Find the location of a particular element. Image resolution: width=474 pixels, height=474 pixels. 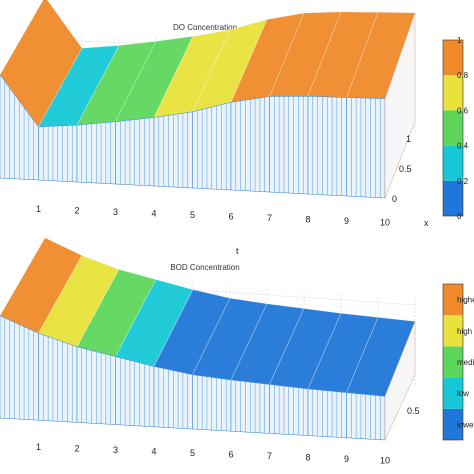

bod-x-tick-labels: 1 2 3 4 5 6 7 8 9 10 is located at coordinates (213, 454).